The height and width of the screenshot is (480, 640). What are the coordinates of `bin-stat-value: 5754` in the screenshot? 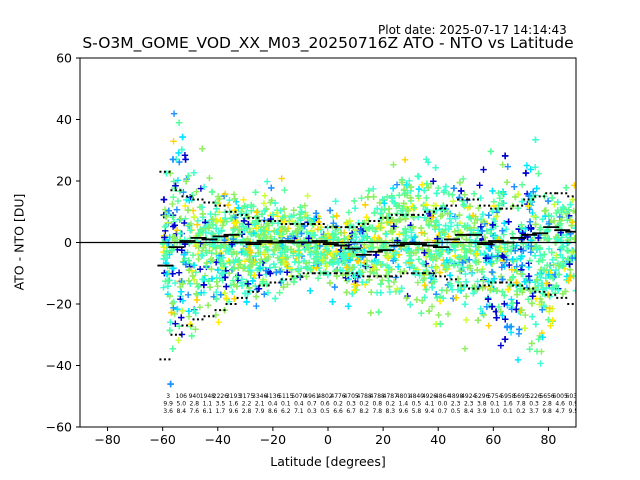 It's located at (494, 396).